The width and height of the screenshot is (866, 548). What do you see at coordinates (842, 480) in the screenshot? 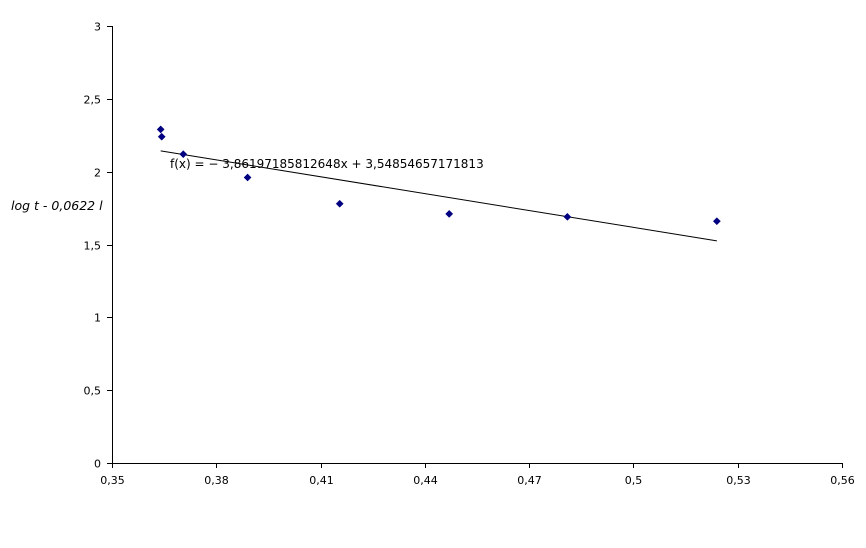
I see `x-tick-label: 0,56` at bounding box center [842, 480].